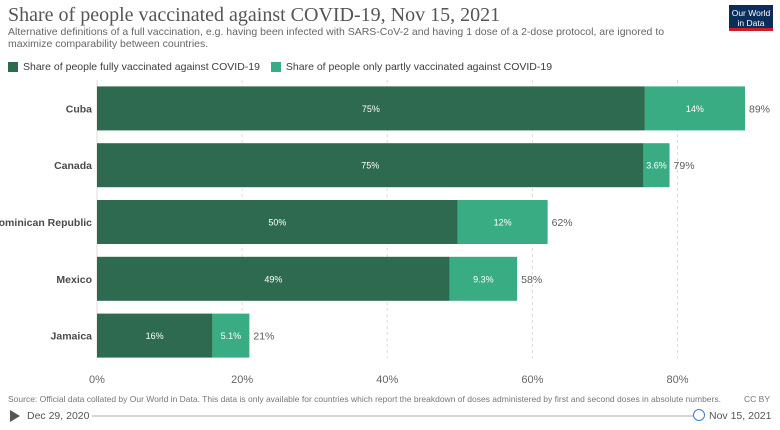 The width and height of the screenshot is (780, 430). Describe the element at coordinates (72, 337) in the screenshot. I see `category-label: Jamaica` at that location.